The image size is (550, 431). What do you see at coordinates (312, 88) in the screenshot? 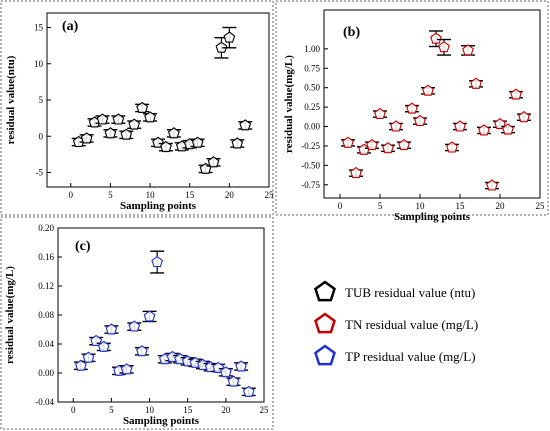
I see `y-tick-label: 0.50` at bounding box center [312, 88].